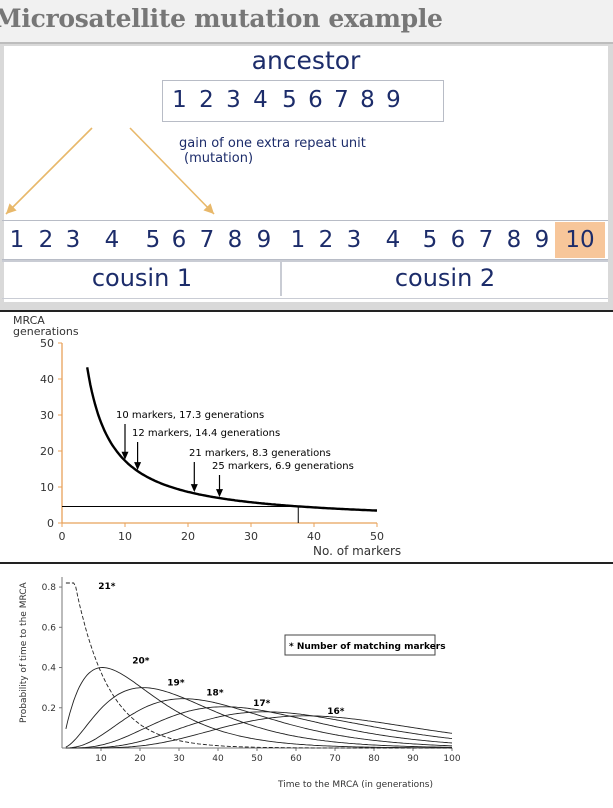 Image resolution: width=613 pixels, height=808 pixels. What do you see at coordinates (206, 433) in the screenshot?
I see `annotation-label: 12 markers, 14.4 generations` at bounding box center [206, 433].